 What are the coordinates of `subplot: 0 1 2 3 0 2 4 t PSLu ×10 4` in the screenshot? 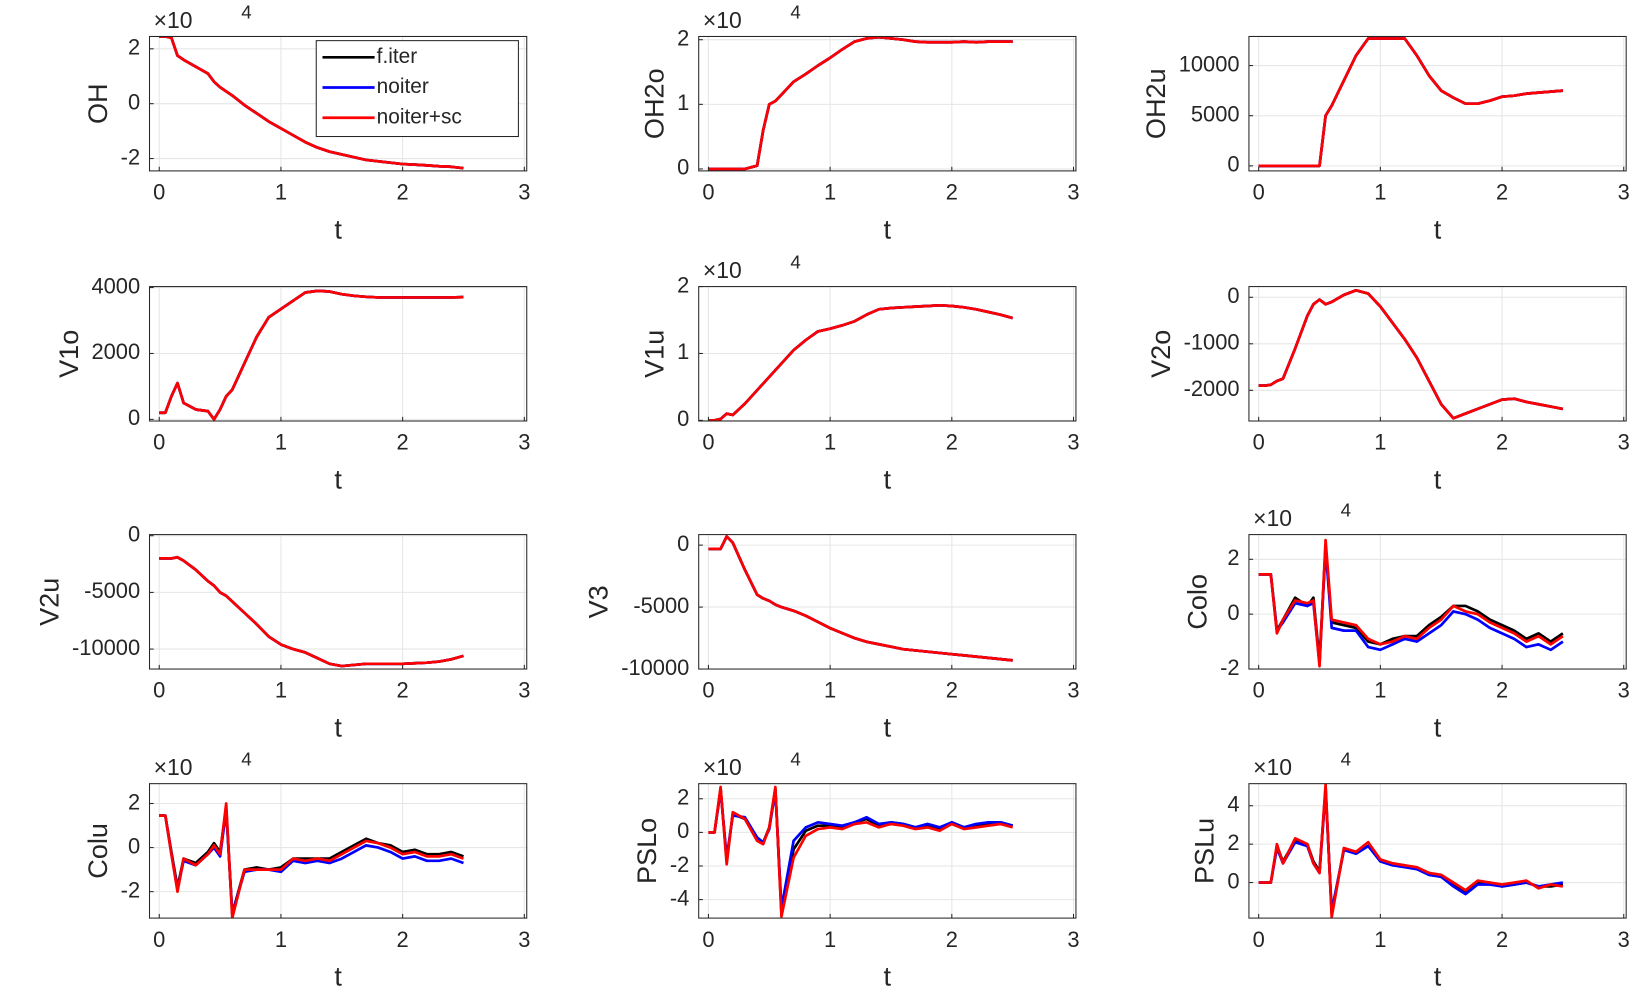 It's located at (1409, 869).